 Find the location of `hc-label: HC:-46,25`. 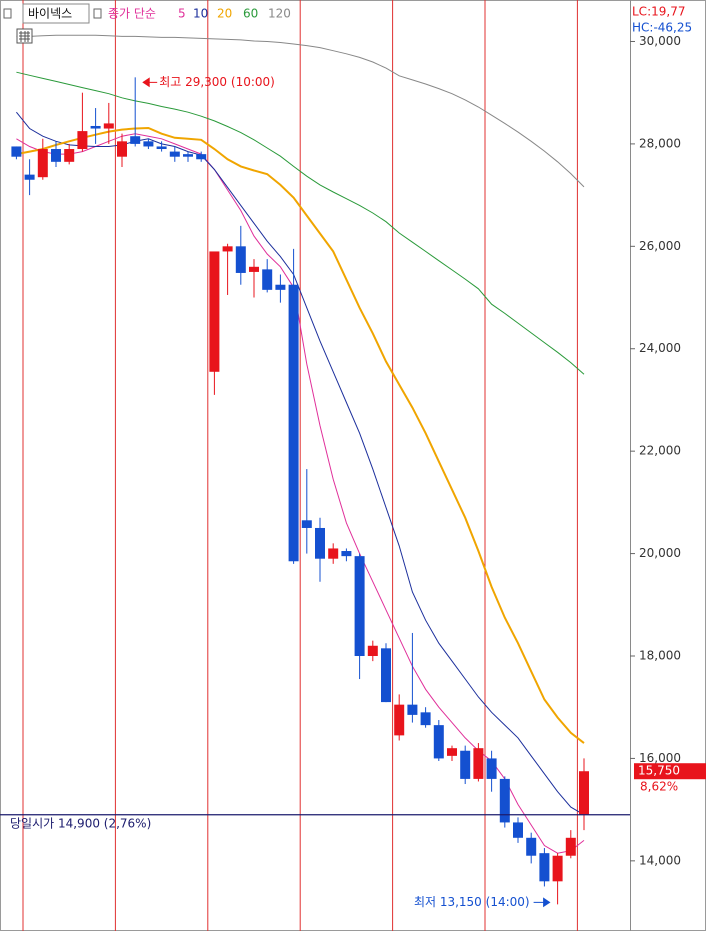

hc-label: HC:-46,25 is located at coordinates (662, 28).